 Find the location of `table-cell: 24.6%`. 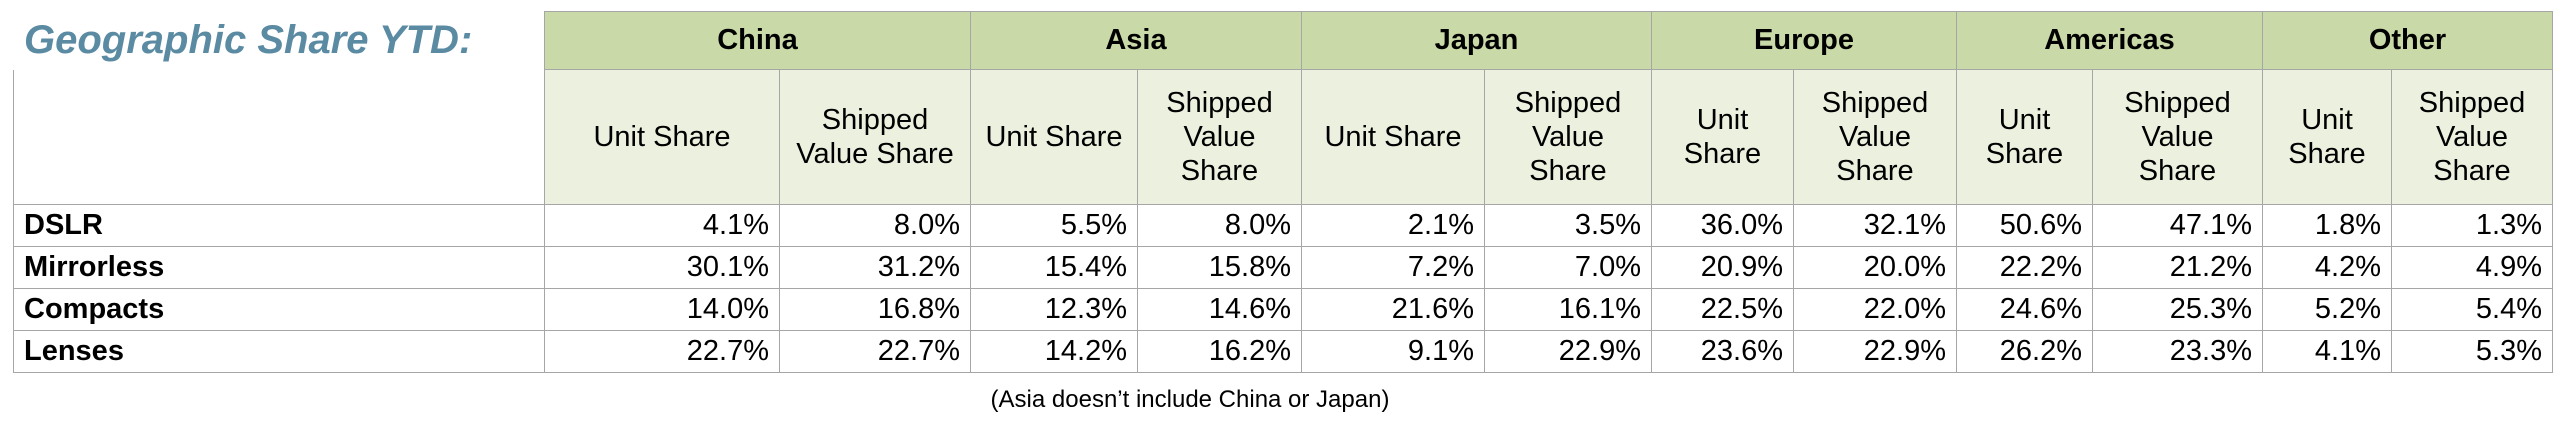

table-cell: 24.6% is located at coordinates (2024, 309).